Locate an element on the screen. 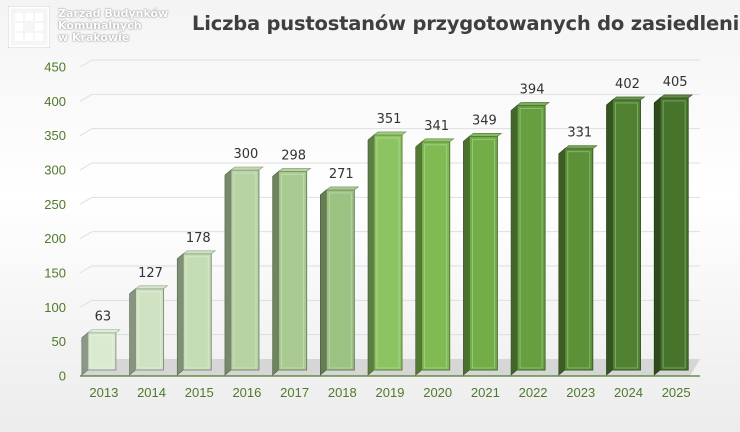 This screenshot has width=740, height=432. y-tick-label: 350 is located at coordinates (55, 135).